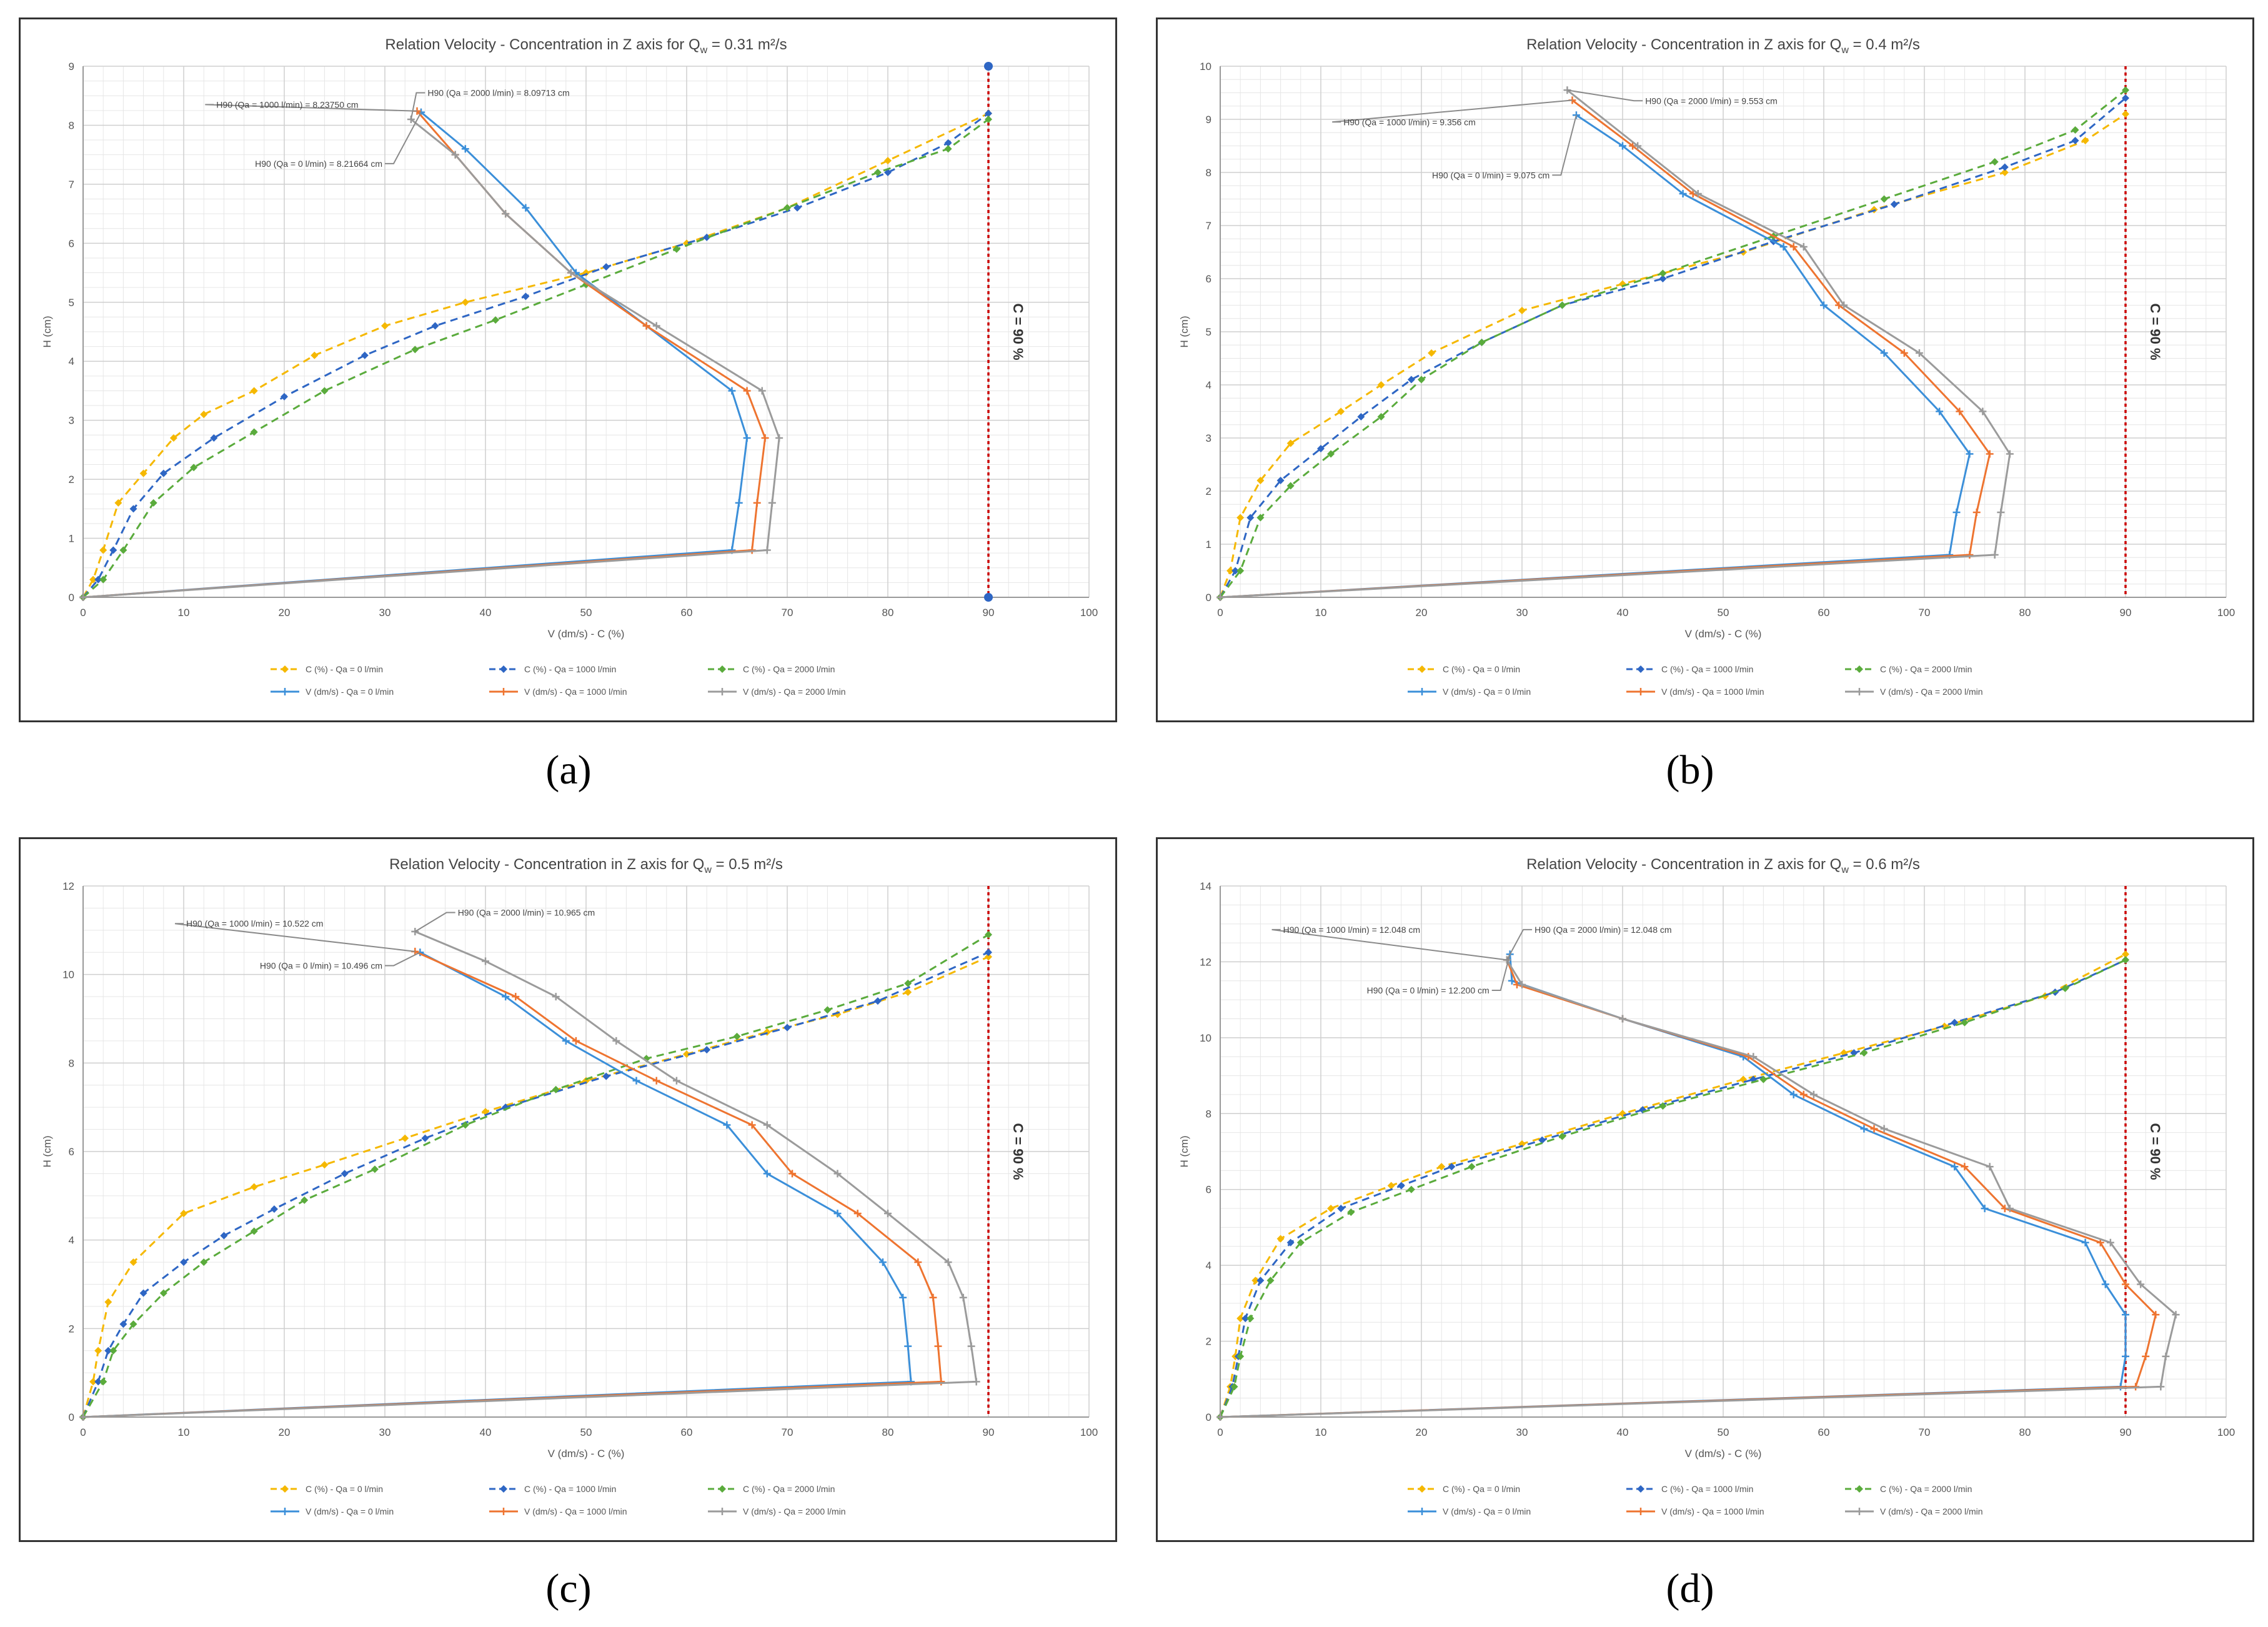 Image resolution: width=2268 pixels, height=1627 pixels. What do you see at coordinates (385, 613) in the screenshot?
I see `chart-0-x-tick-label: 30` at bounding box center [385, 613].